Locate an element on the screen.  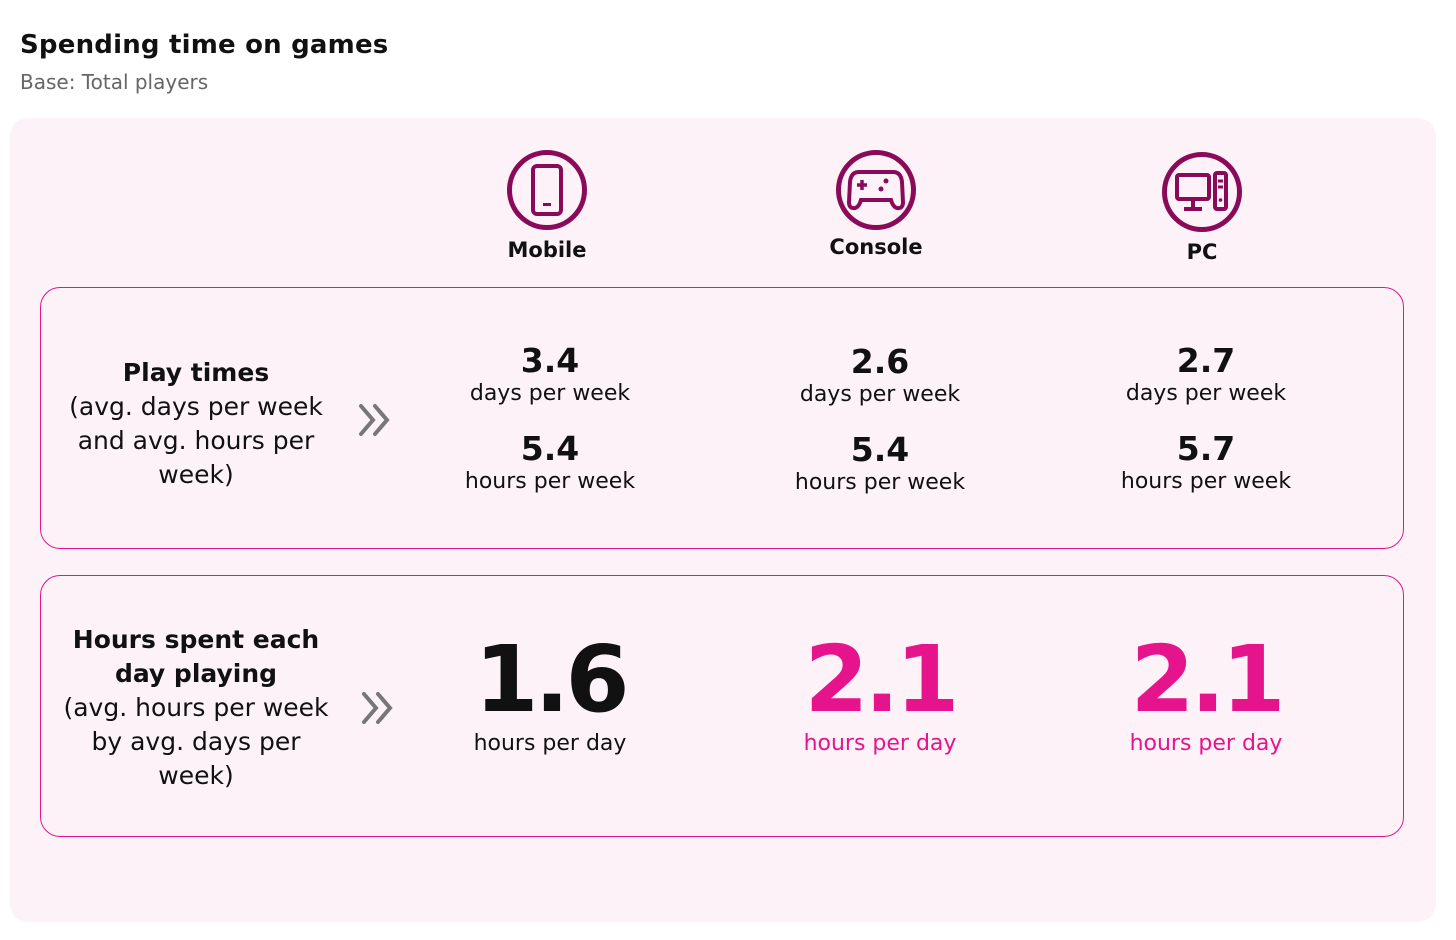
play-times-console: 2.6 days per week 5.4 hours per week is located at coordinates (880, 420).